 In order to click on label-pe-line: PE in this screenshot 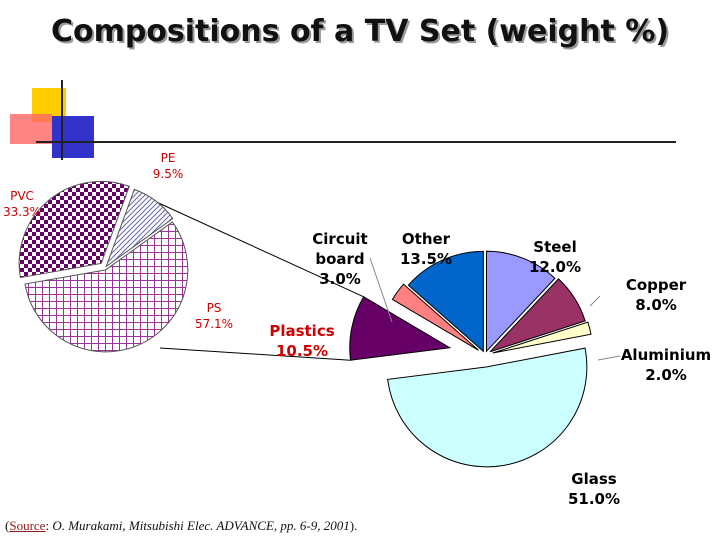, I will do `click(168, 158)`.